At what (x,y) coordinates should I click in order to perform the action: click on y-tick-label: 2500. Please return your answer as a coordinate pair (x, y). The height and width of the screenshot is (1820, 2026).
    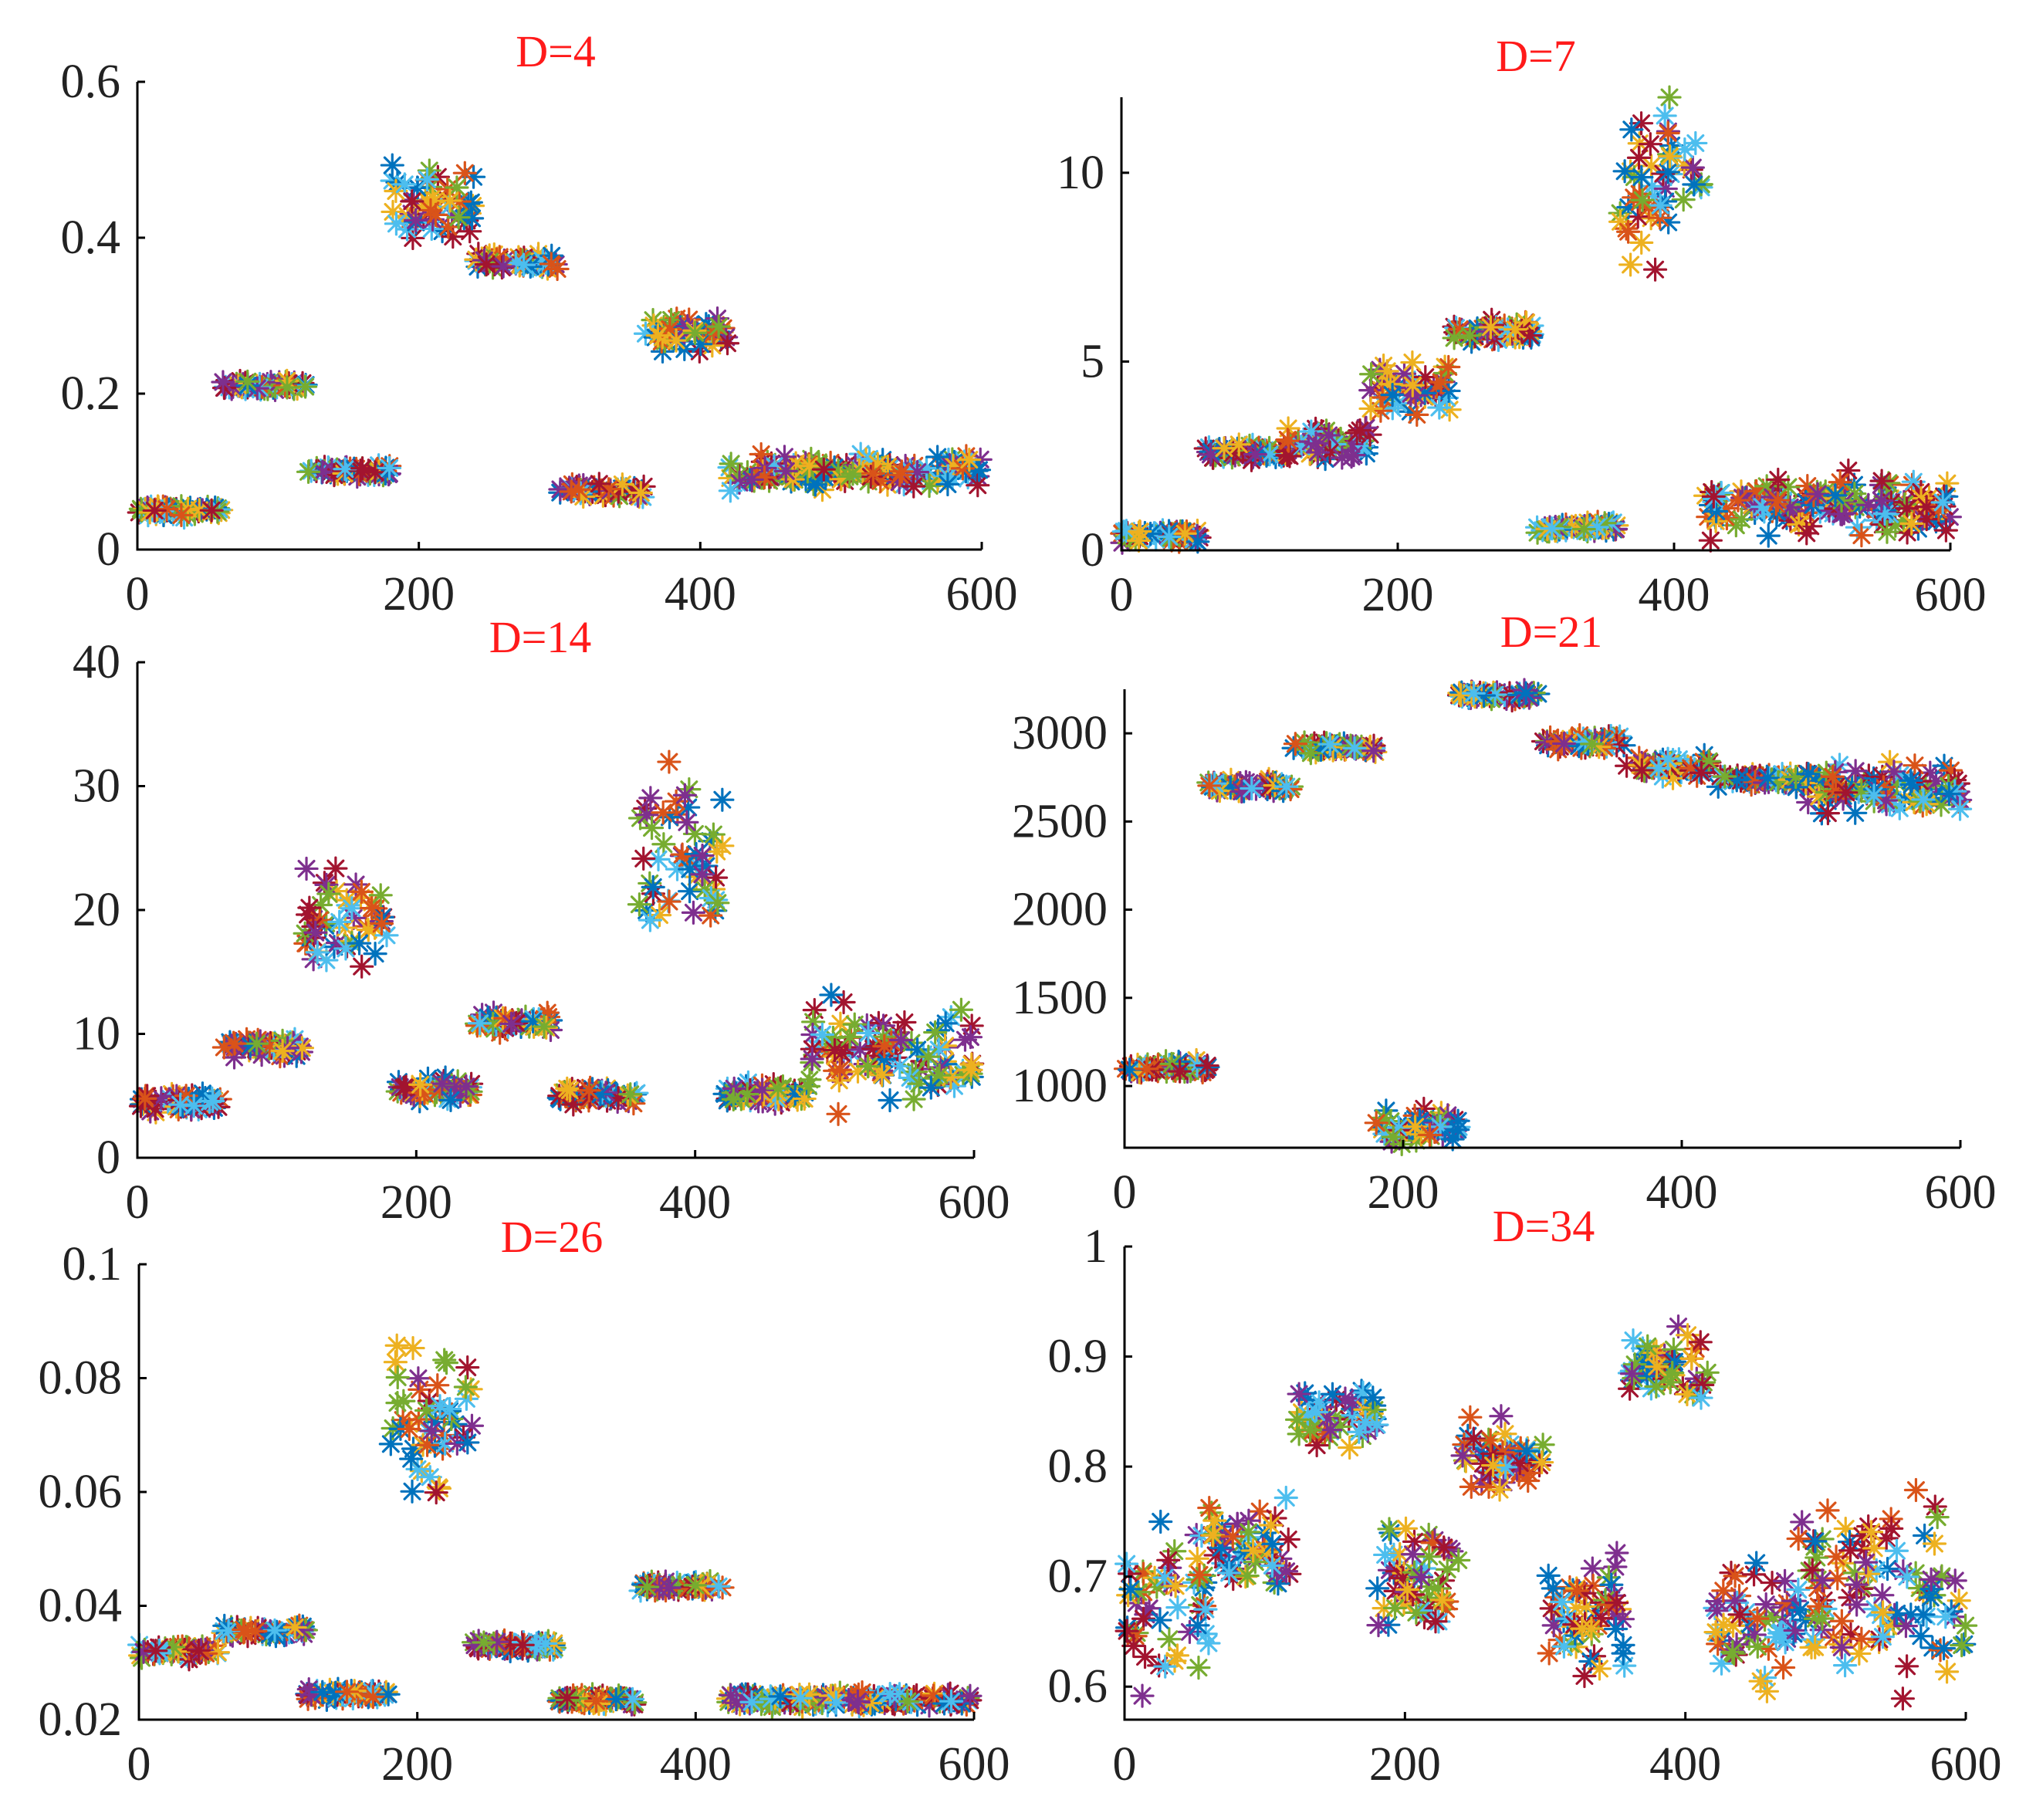
    Looking at the image, I should click on (1060, 821).